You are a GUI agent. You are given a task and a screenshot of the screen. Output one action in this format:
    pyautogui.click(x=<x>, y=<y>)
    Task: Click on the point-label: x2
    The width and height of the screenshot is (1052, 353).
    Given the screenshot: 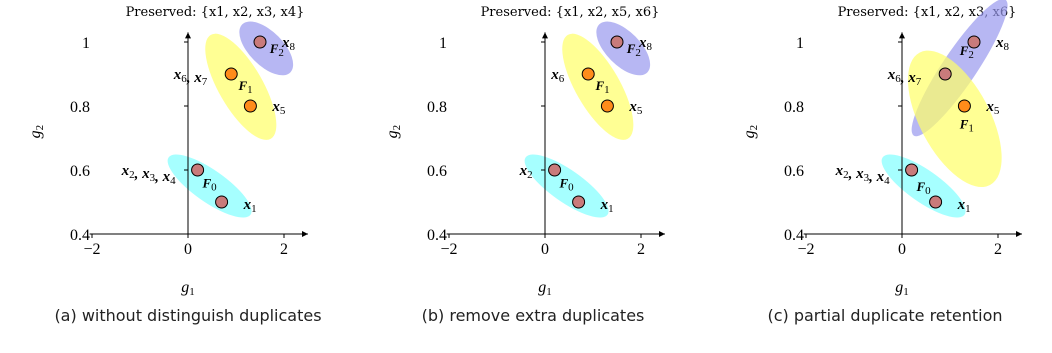 What is the action you would take?
    pyautogui.click(x=526, y=172)
    